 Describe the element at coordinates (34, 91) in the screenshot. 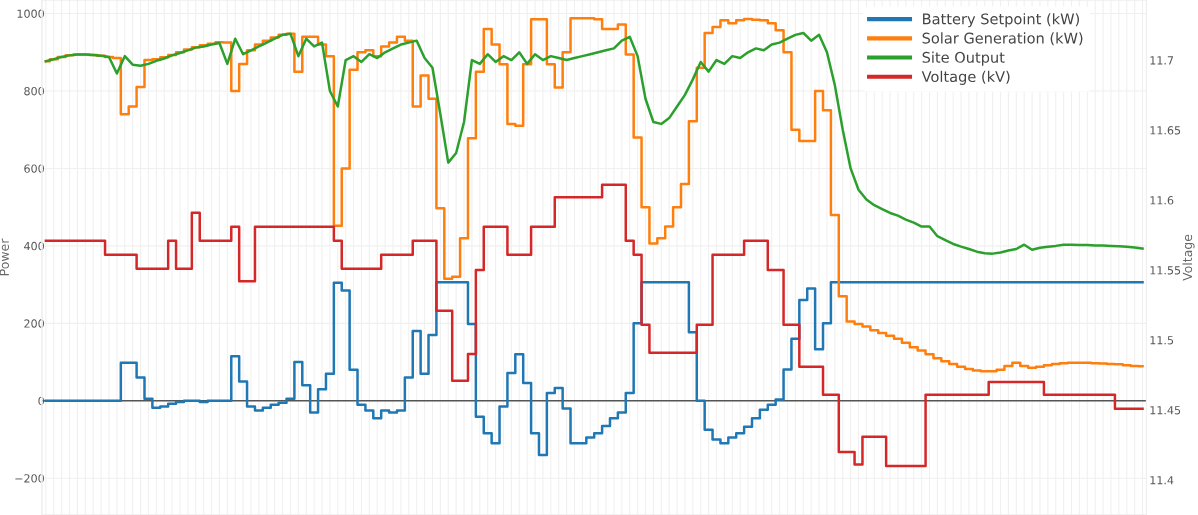

I see `y-tick-label: 800` at that location.